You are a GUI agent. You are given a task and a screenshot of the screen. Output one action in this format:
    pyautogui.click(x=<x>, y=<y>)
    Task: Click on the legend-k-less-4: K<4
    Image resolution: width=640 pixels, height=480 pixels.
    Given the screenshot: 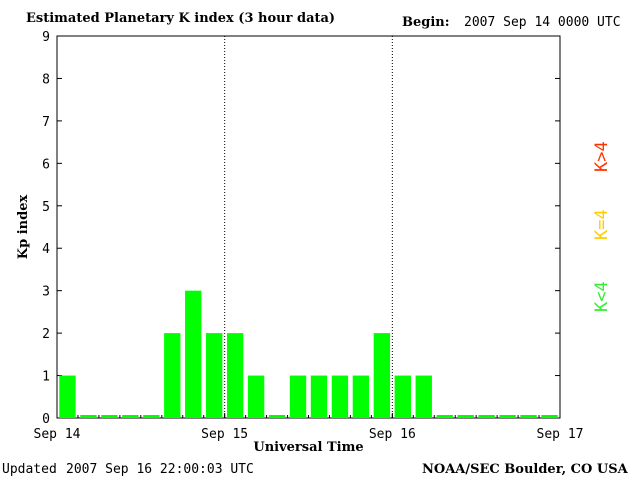 What is the action you would take?
    pyautogui.click(x=602, y=296)
    